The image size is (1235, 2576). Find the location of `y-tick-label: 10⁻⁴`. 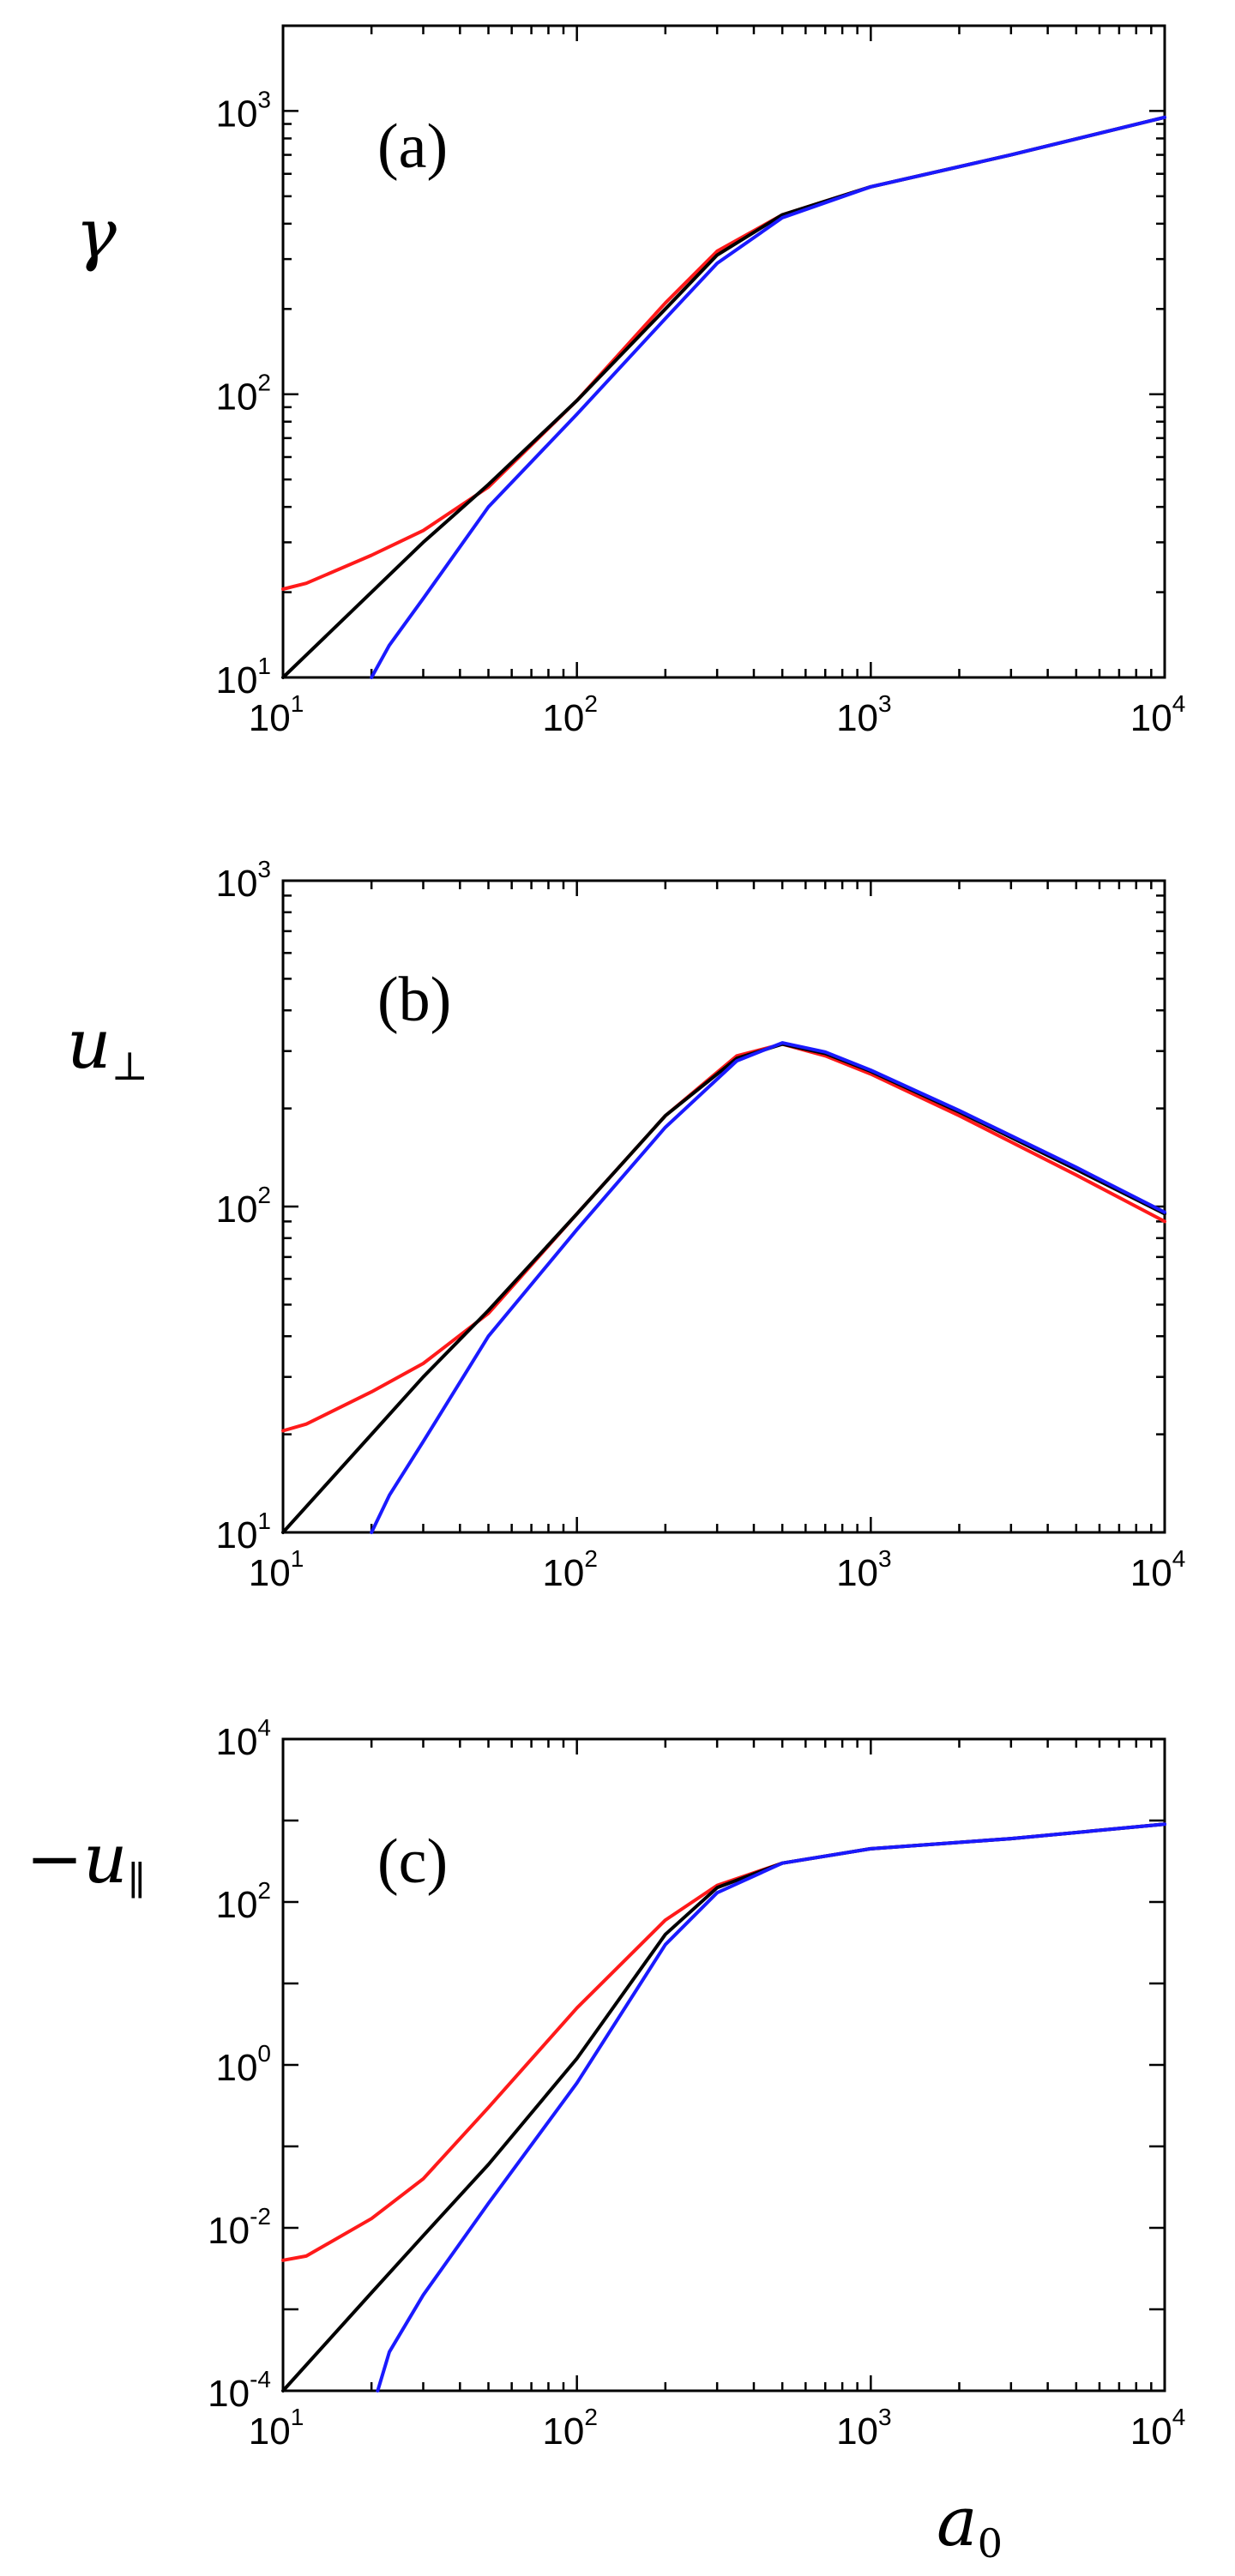

y-tick-label: 10⁻⁴ is located at coordinates (239, 2390).